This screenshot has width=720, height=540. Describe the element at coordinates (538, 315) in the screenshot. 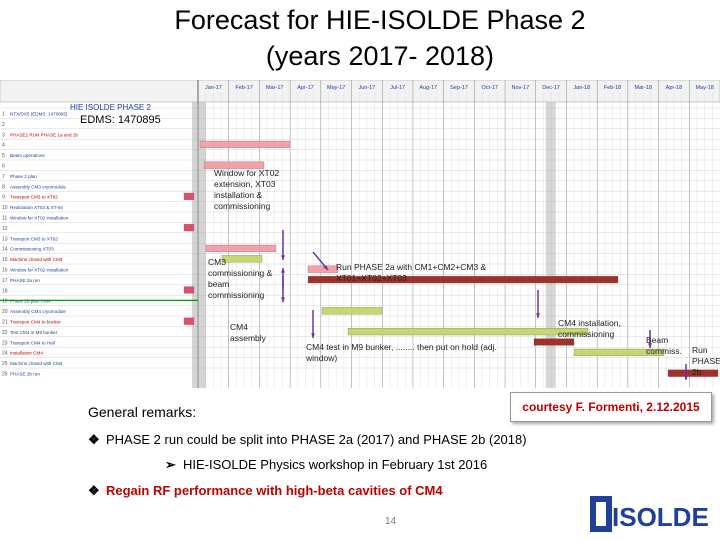

I see `arrow-cm4-installation-head` at that location.